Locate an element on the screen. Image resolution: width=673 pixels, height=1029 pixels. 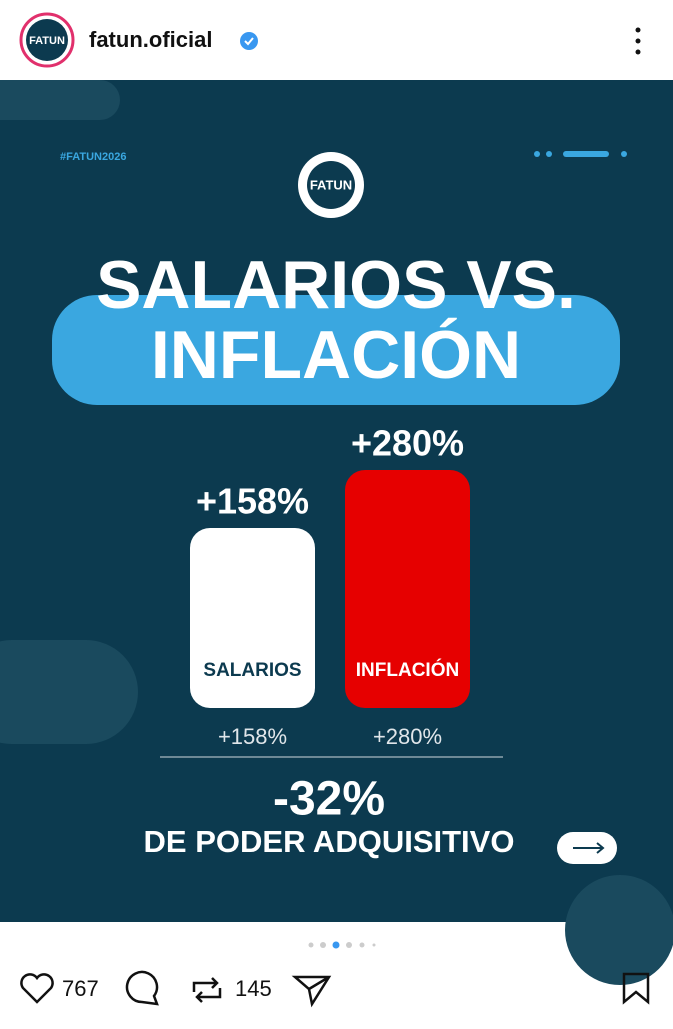
title: SALARIOS VS. is located at coordinates (336, 285).